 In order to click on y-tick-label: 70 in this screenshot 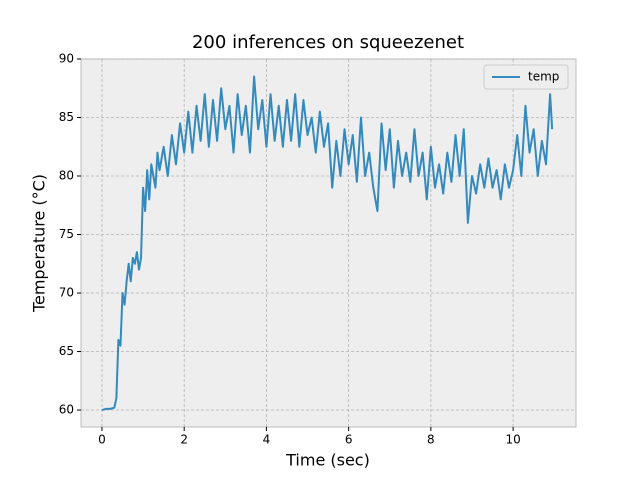, I will do `click(66, 293)`.